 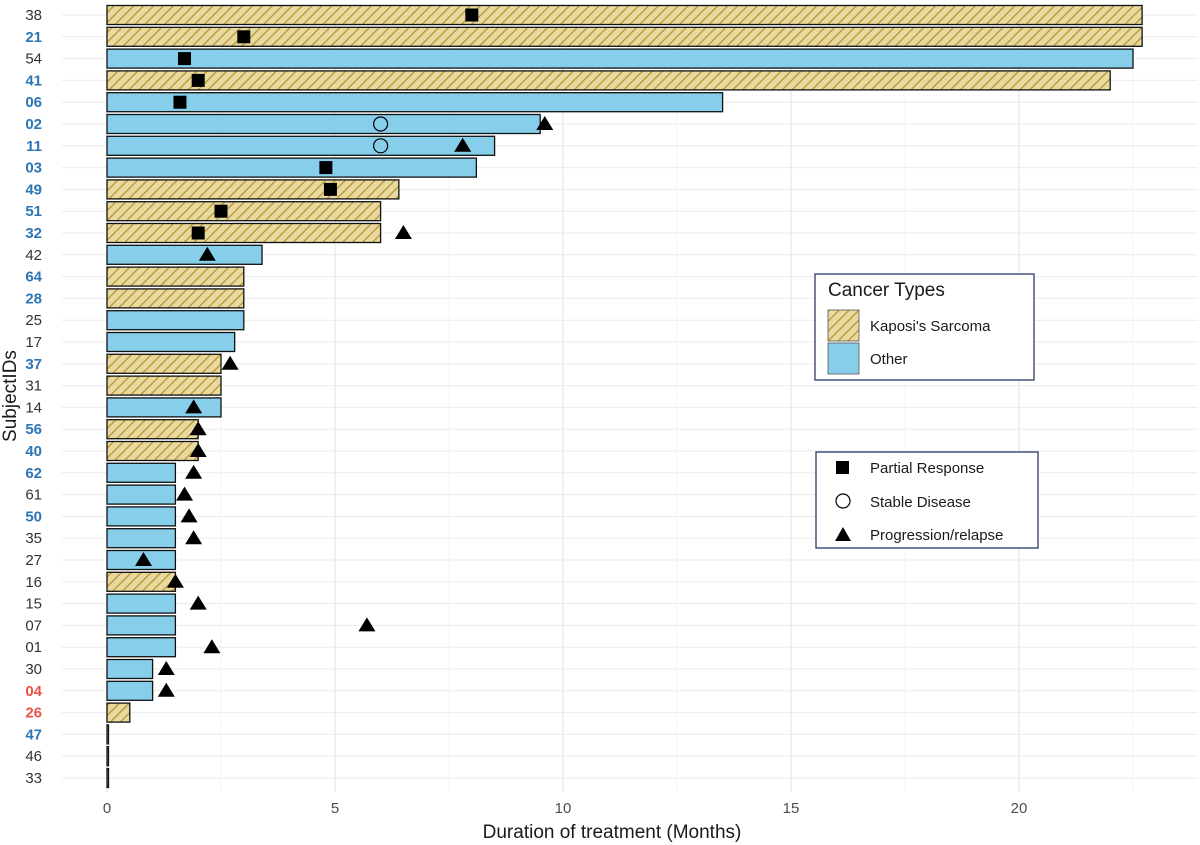 What do you see at coordinates (335, 808) in the screenshot?
I see `x-tick-label: 5` at bounding box center [335, 808].